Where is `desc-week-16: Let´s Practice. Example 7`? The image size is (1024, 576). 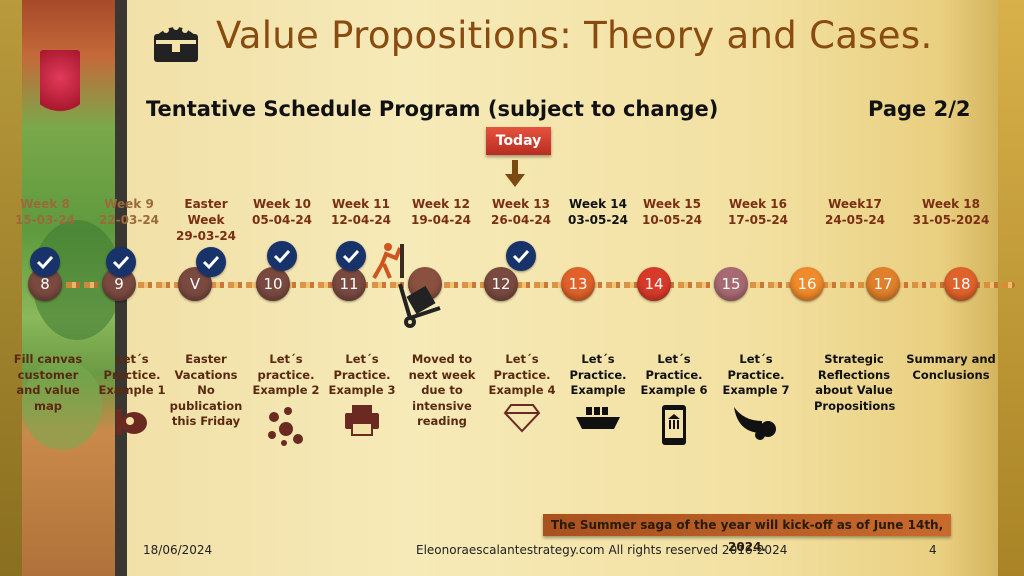
desc-week-16: Let´s Practice. Example 7 is located at coordinates (756, 397).